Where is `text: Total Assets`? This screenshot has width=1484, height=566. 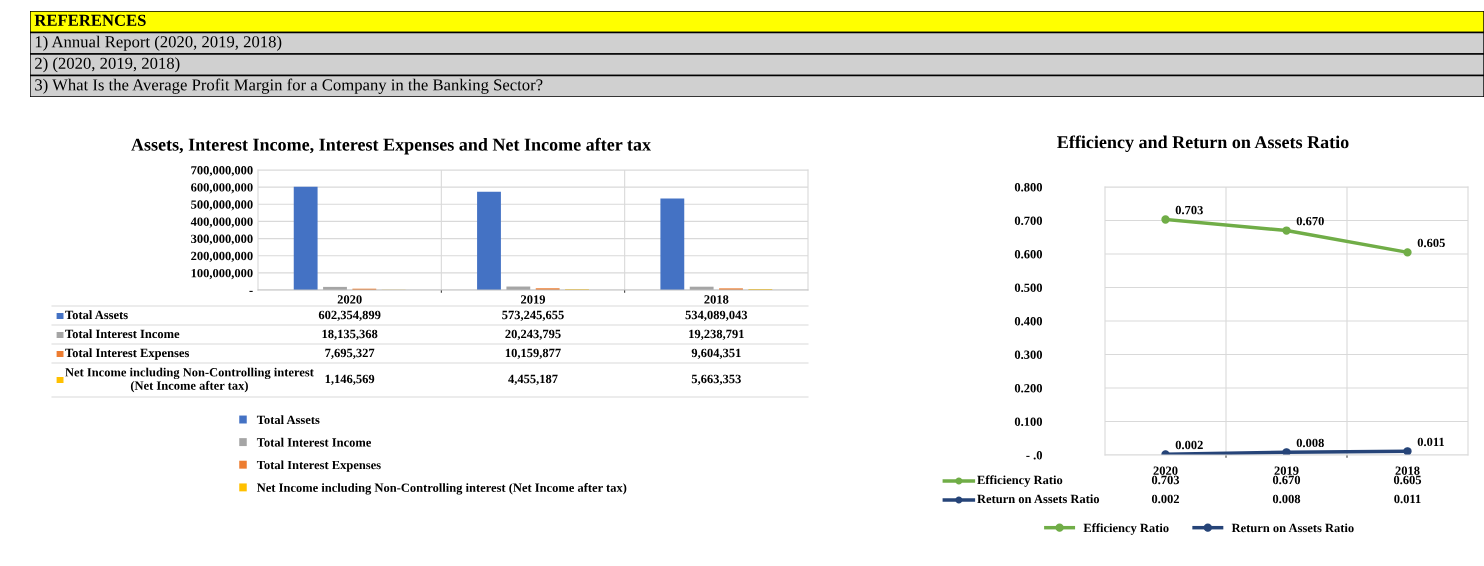
text: Total Assets is located at coordinates (96, 315).